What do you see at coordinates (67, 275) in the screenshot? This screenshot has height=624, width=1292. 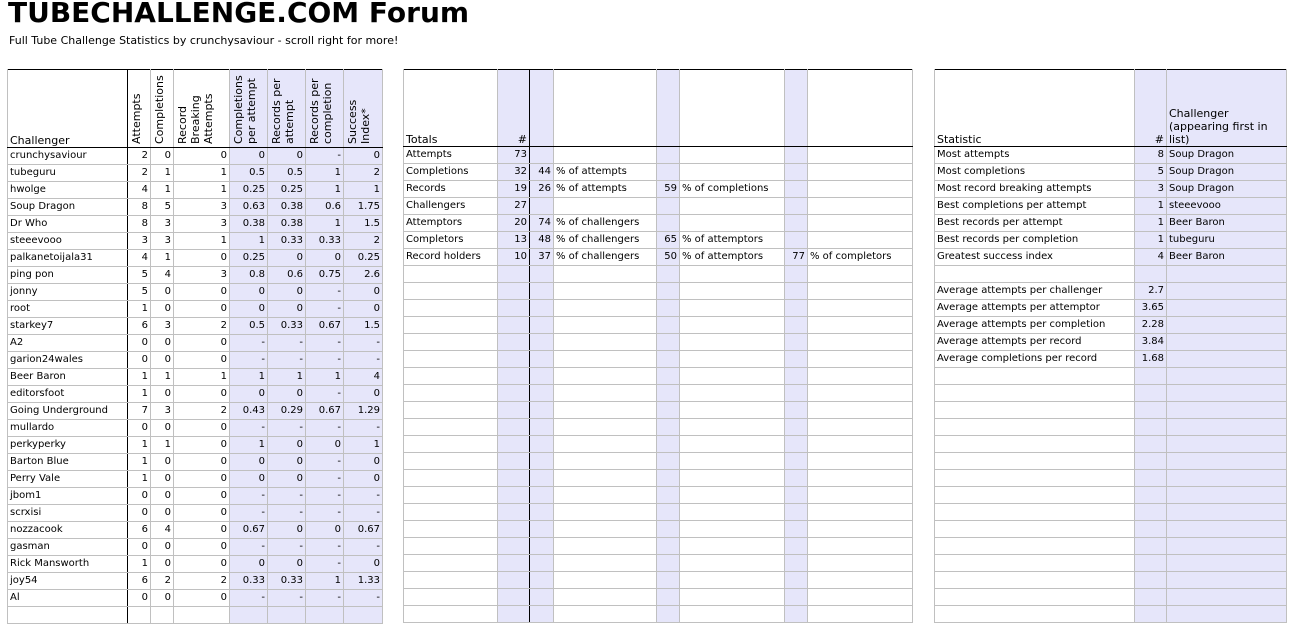 I see `table-cell: ping pon` at bounding box center [67, 275].